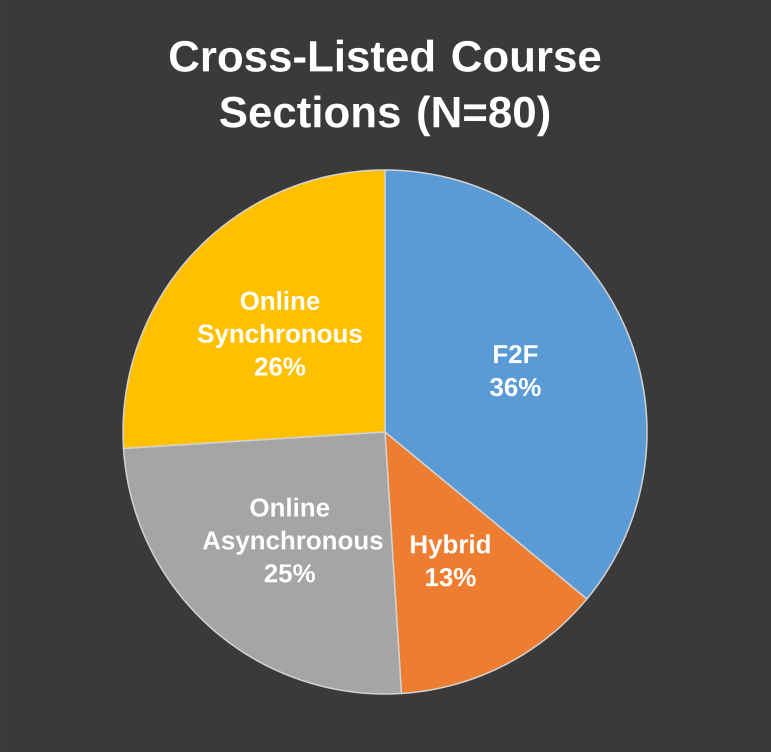 Image resolution: width=771 pixels, height=752 pixels. What do you see at coordinates (515, 387) in the screenshot?
I see `data-label: 36%` at bounding box center [515, 387].